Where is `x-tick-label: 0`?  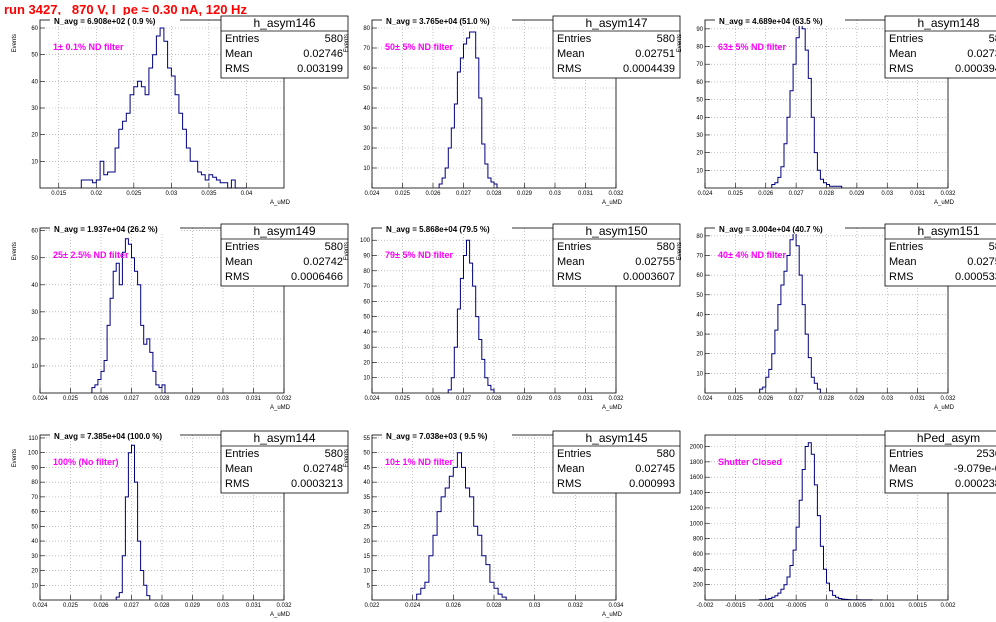 x-tick-label: 0 is located at coordinates (827, 606).